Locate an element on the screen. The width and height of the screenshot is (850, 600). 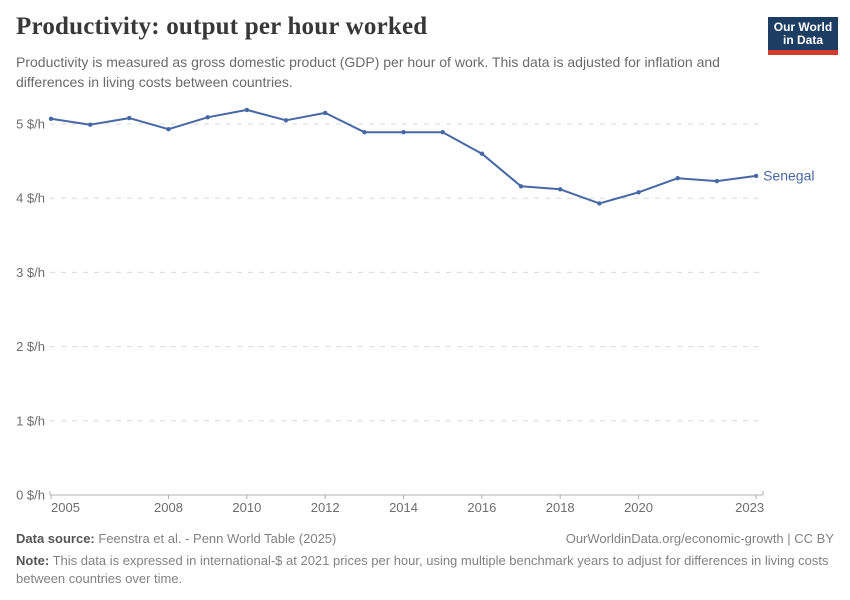
data-source-label: Data source: is located at coordinates (55, 538).